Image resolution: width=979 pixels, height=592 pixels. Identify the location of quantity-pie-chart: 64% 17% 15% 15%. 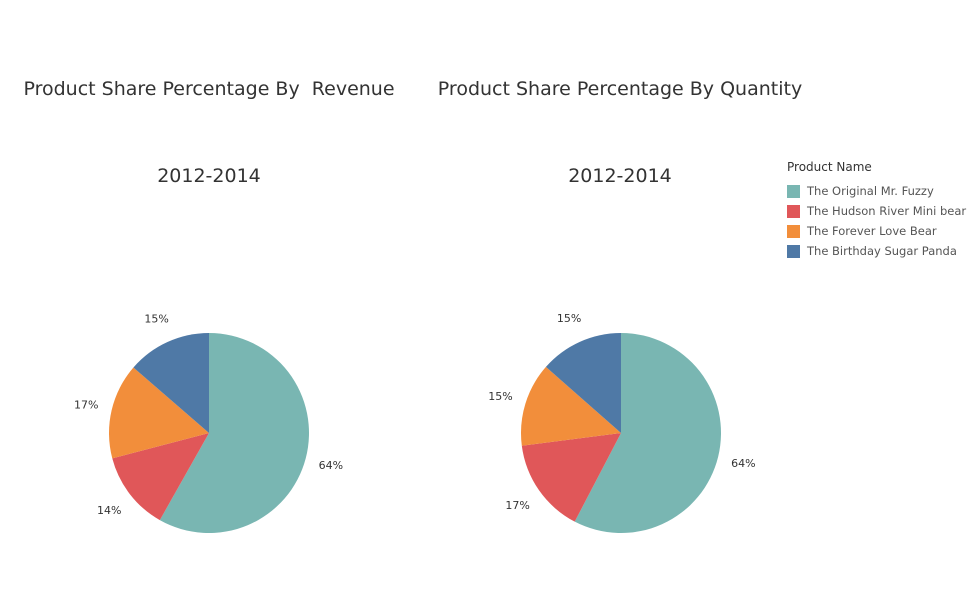
(622, 422).